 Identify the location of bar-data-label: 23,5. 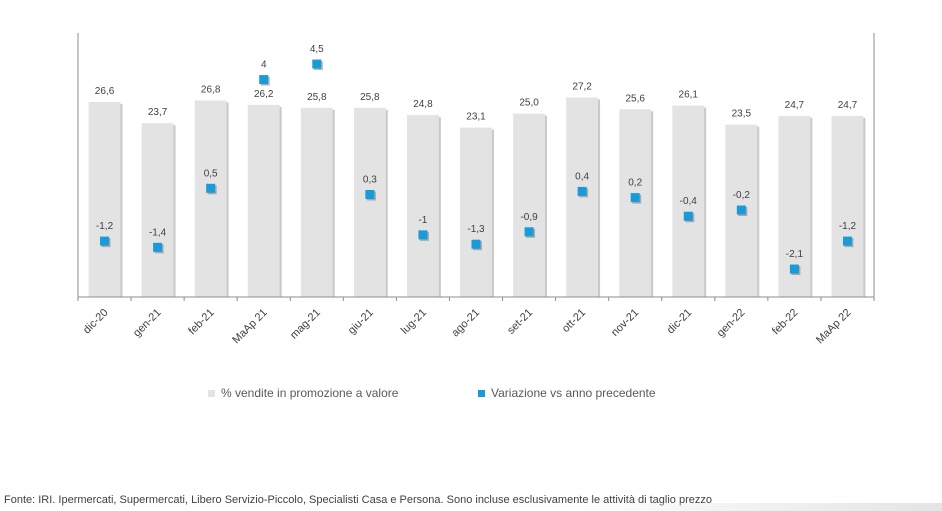
(742, 114).